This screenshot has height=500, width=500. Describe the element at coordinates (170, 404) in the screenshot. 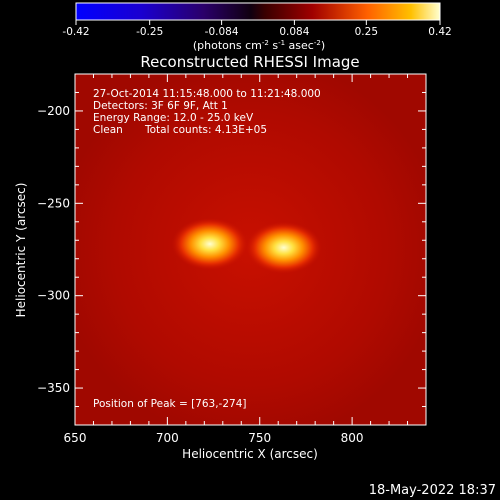

I see `annotation-peak: Position of Peak = [763,-274]` at that location.